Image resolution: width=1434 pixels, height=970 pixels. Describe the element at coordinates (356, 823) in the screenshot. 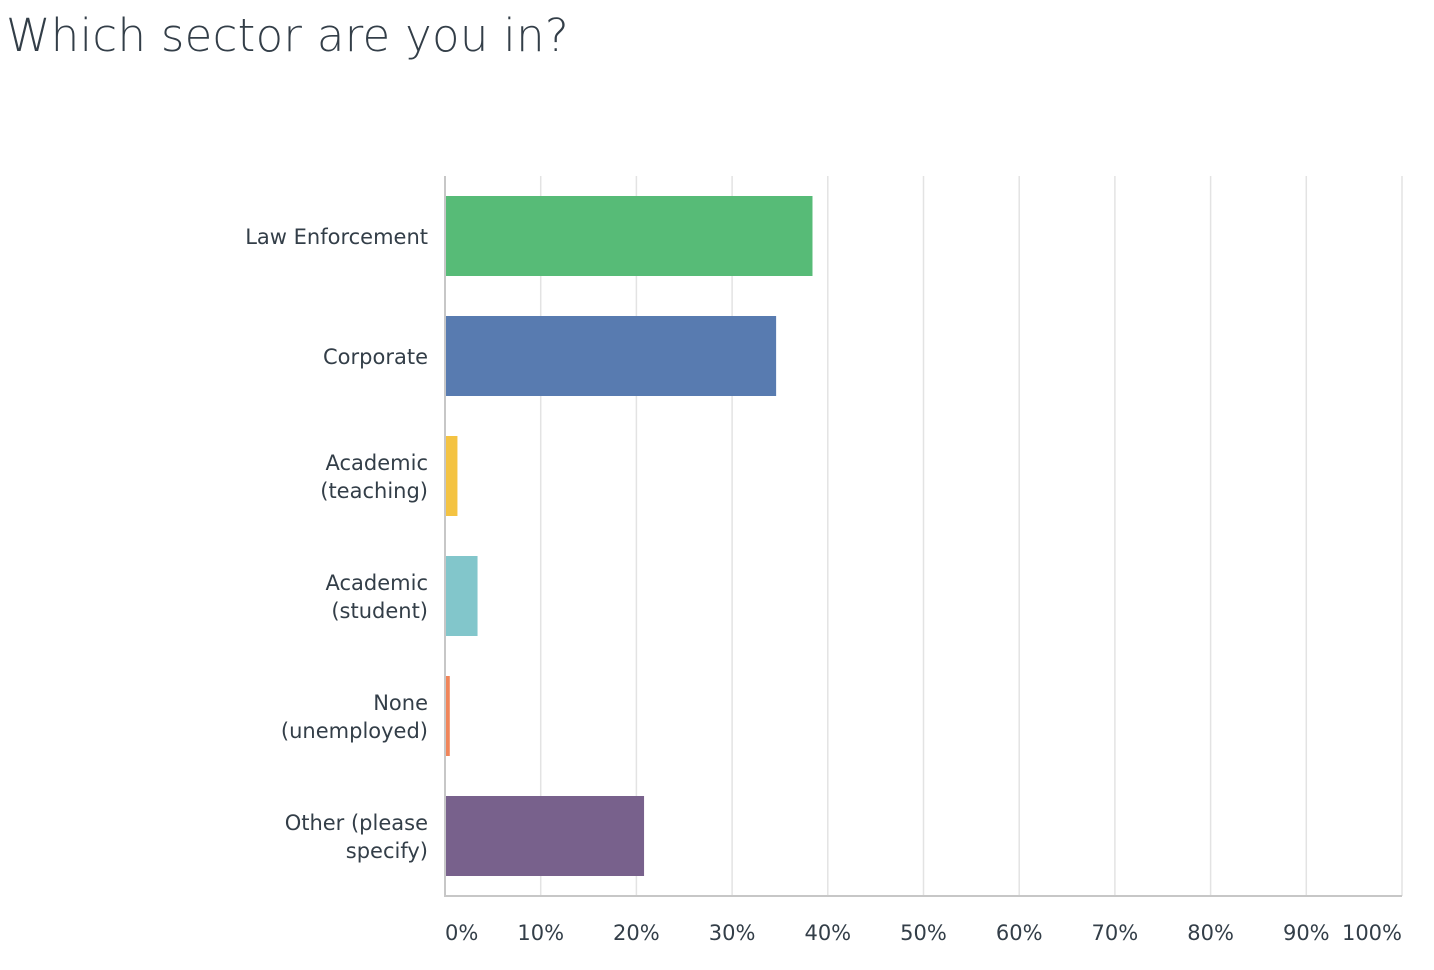

I see `category-label: Other (please` at that location.